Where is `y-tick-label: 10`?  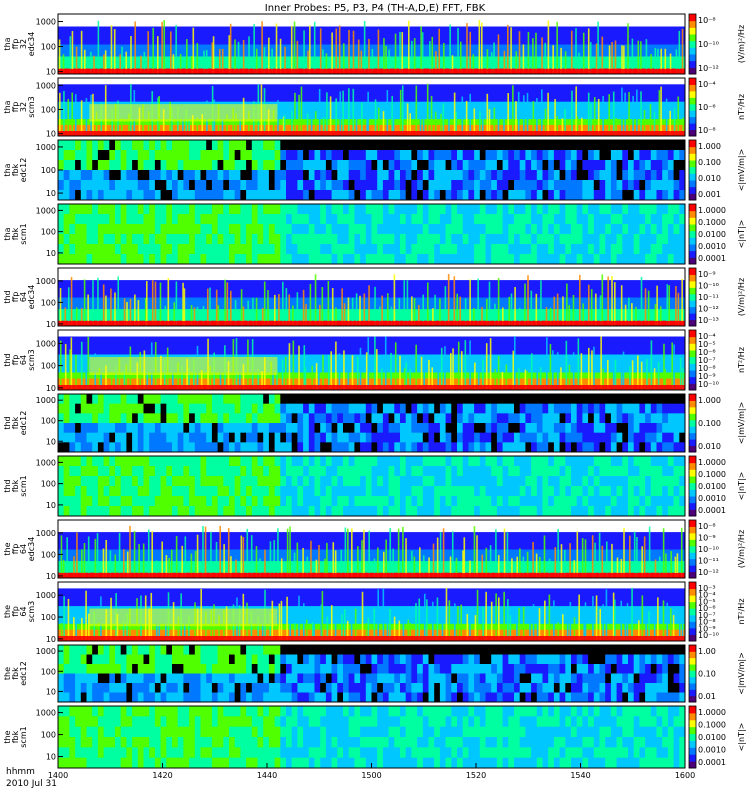
y-tick-label: 10 is located at coordinates (51, 576).